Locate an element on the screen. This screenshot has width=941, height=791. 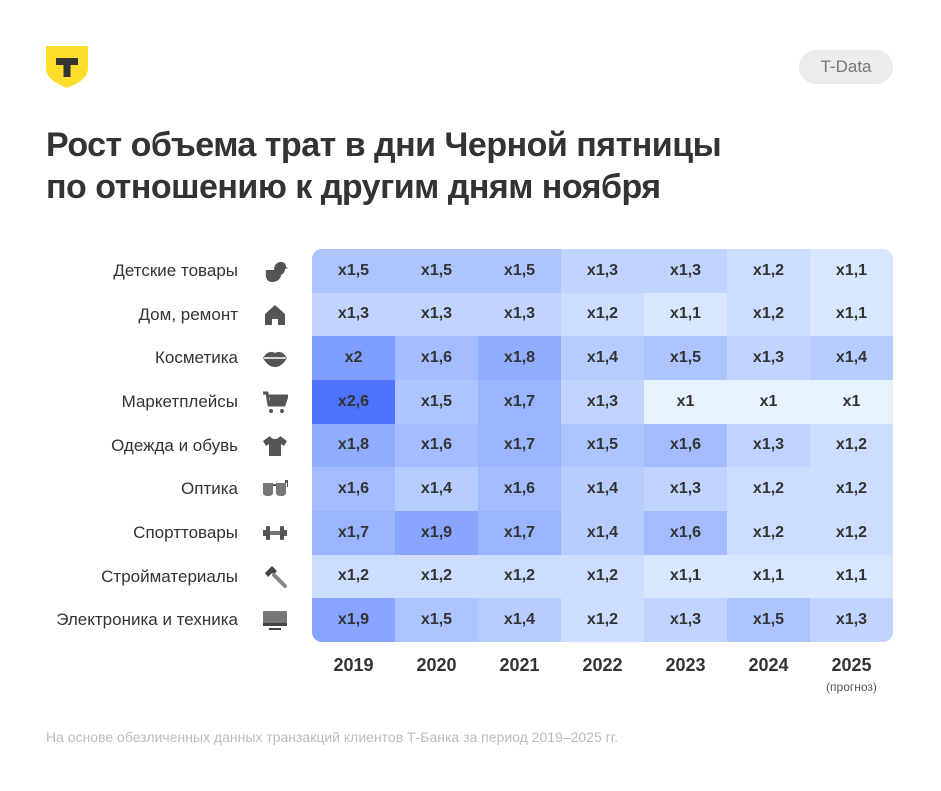
cart-icon is located at coordinates (275, 402).